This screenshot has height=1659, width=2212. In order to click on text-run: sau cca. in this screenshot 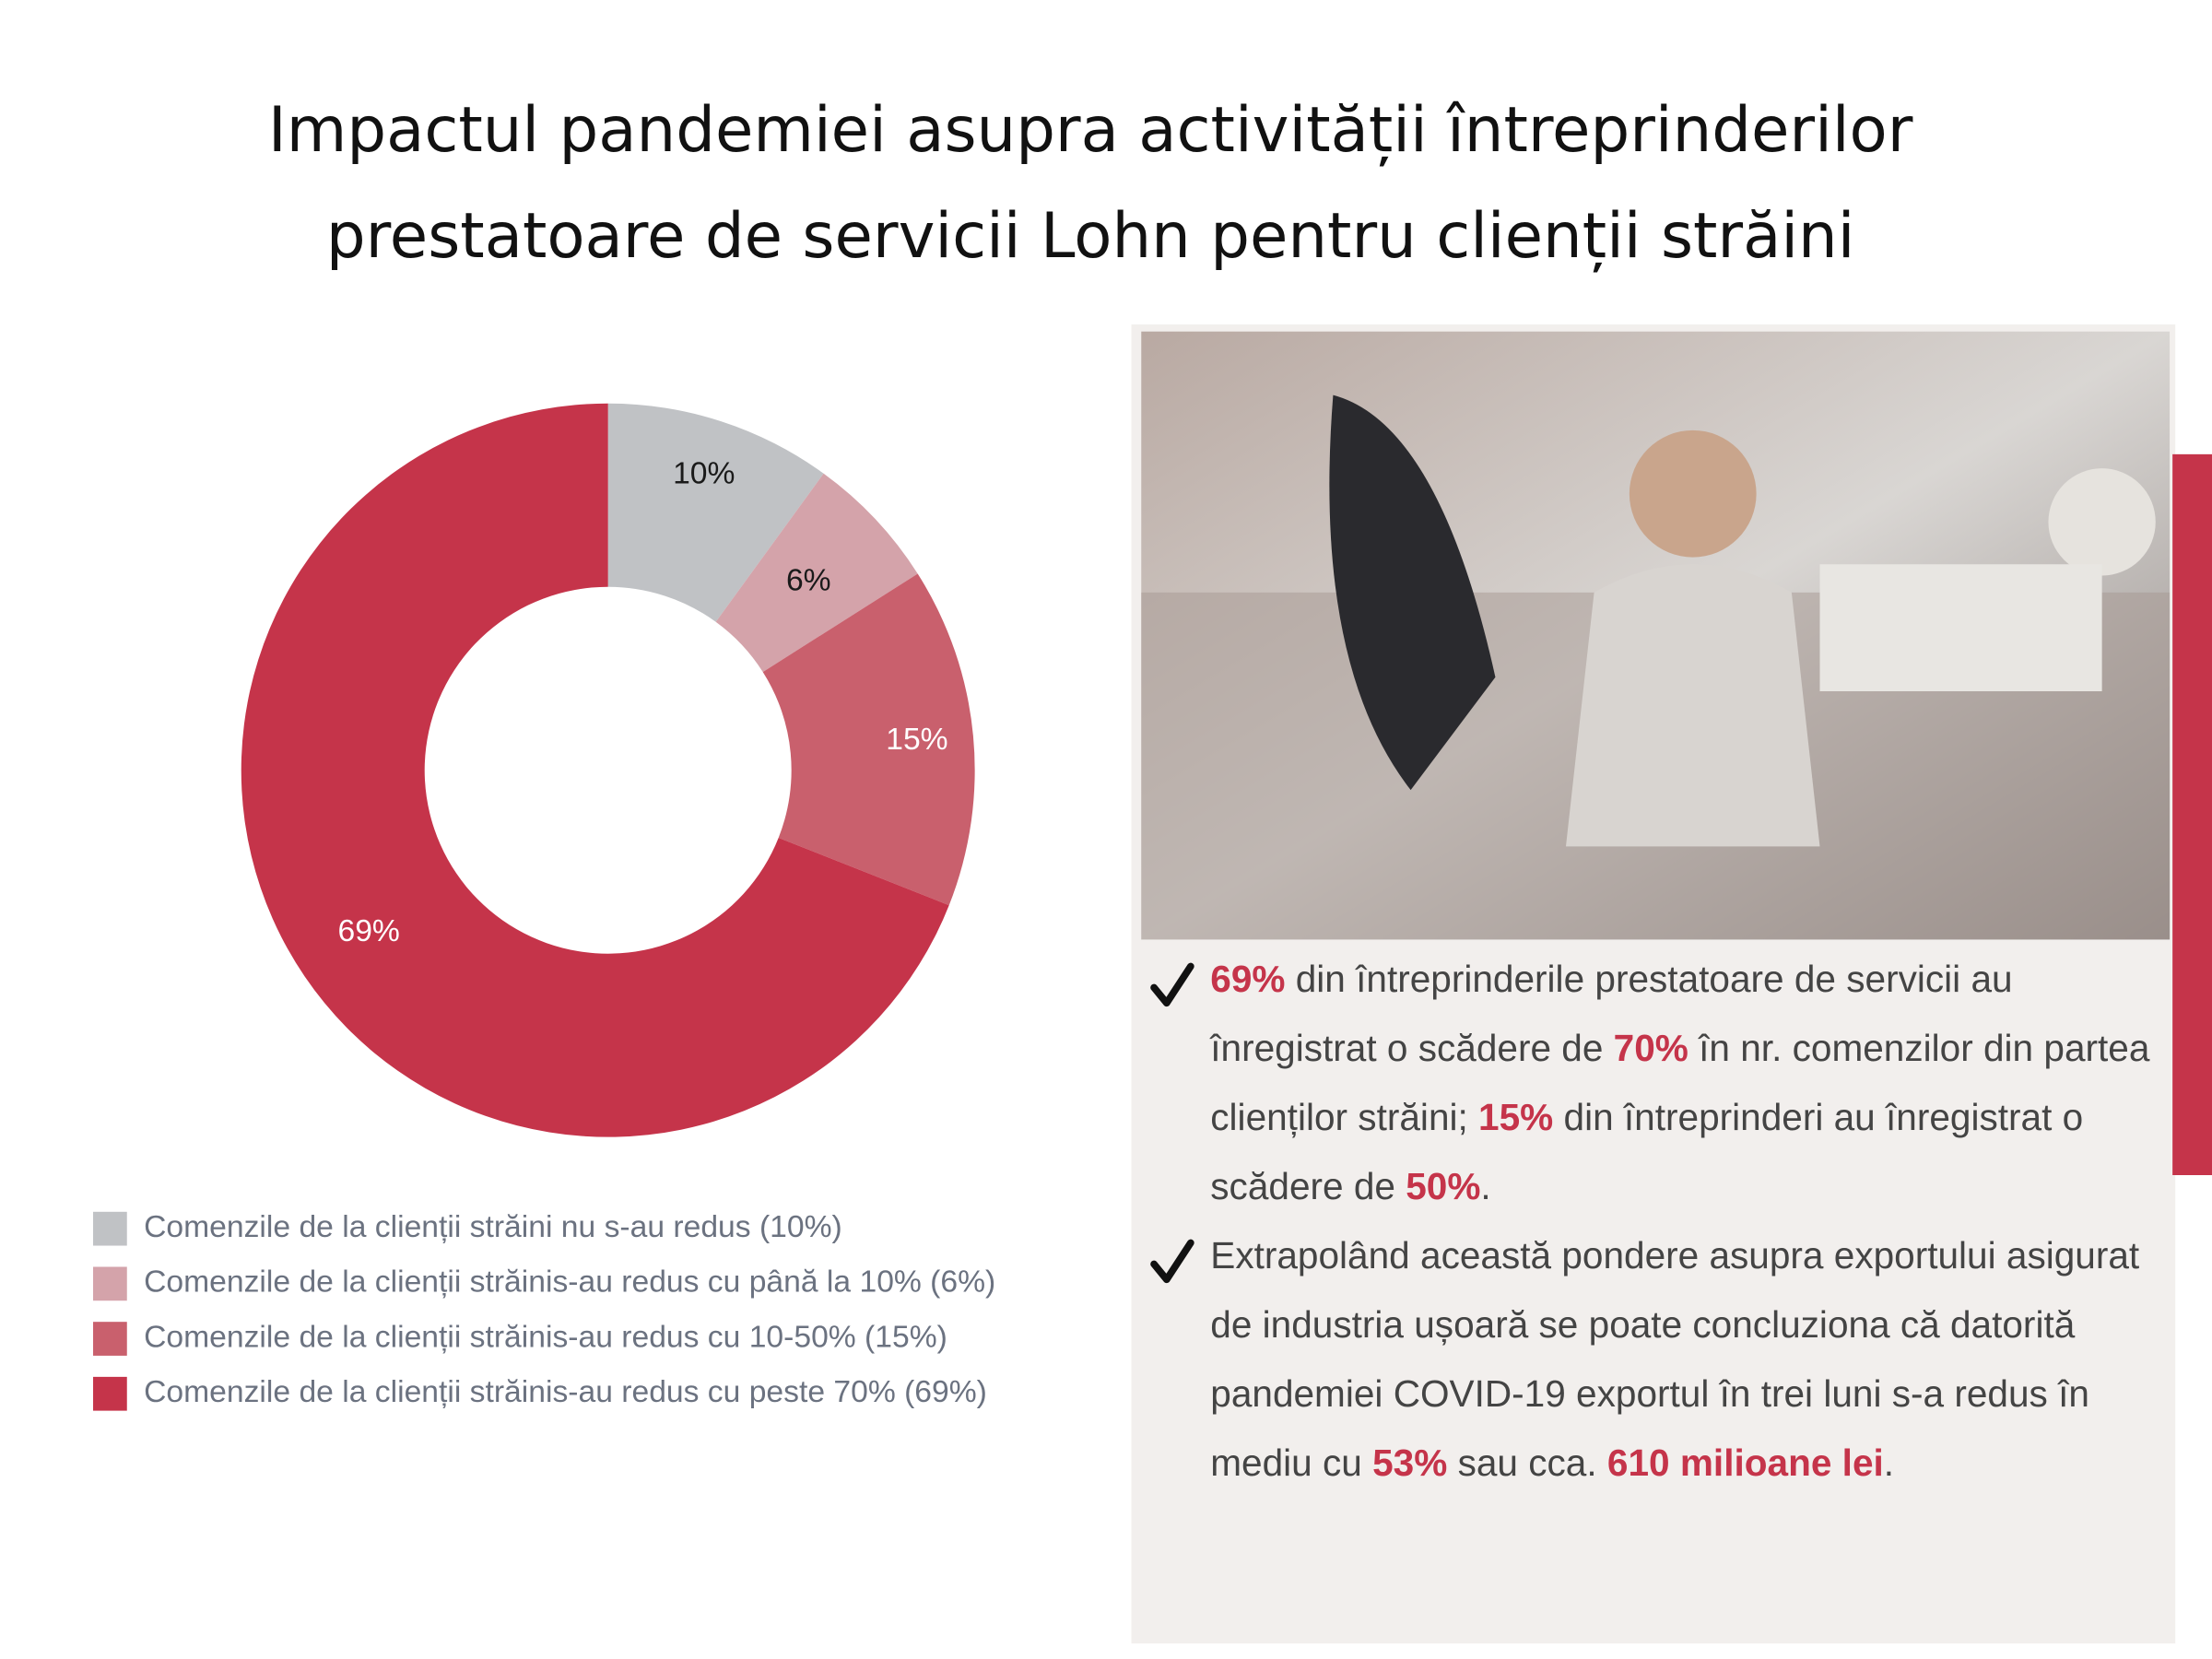, I will do `click(1527, 1463)`.